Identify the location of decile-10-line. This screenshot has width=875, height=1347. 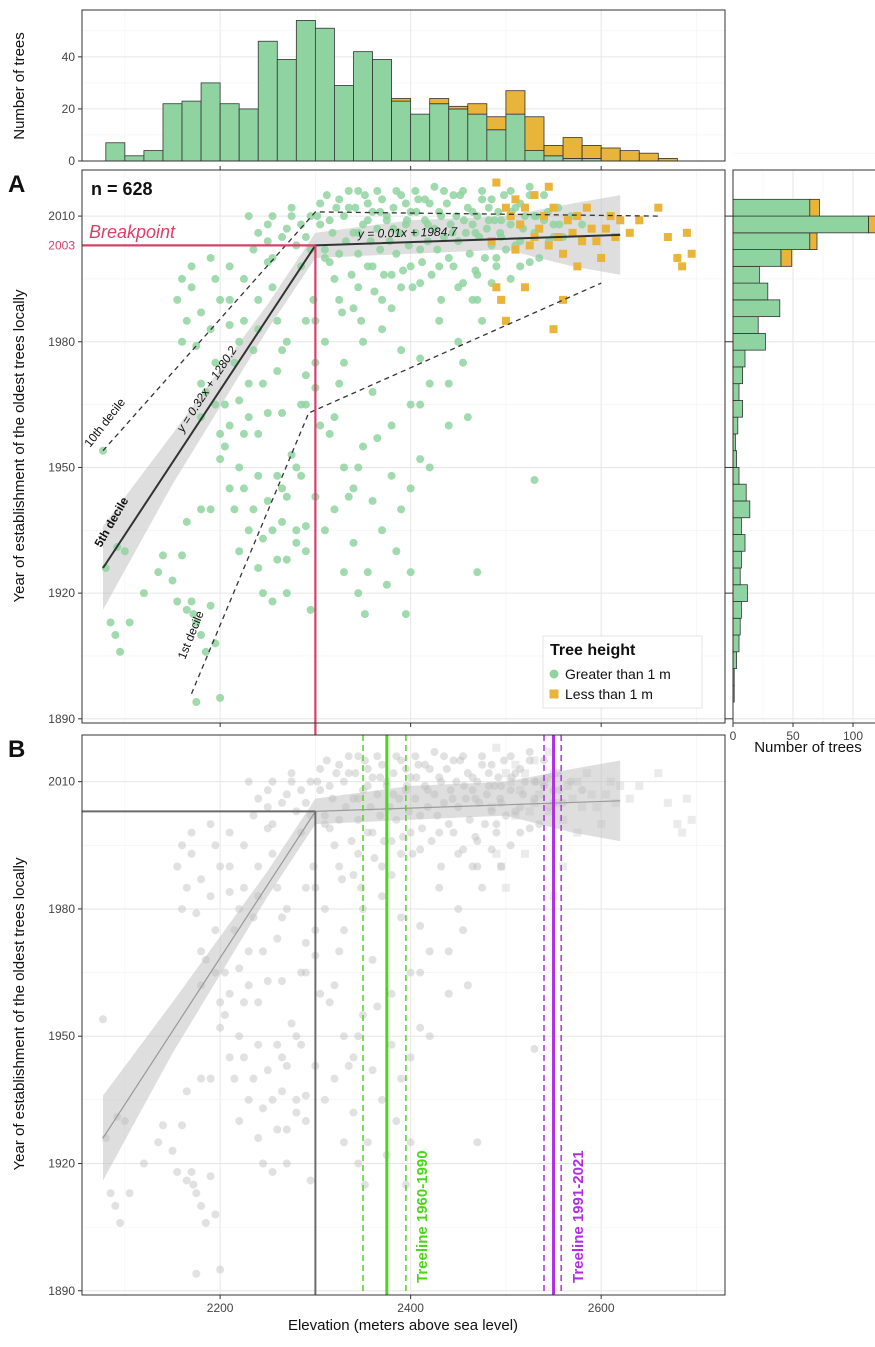
(380, 331).